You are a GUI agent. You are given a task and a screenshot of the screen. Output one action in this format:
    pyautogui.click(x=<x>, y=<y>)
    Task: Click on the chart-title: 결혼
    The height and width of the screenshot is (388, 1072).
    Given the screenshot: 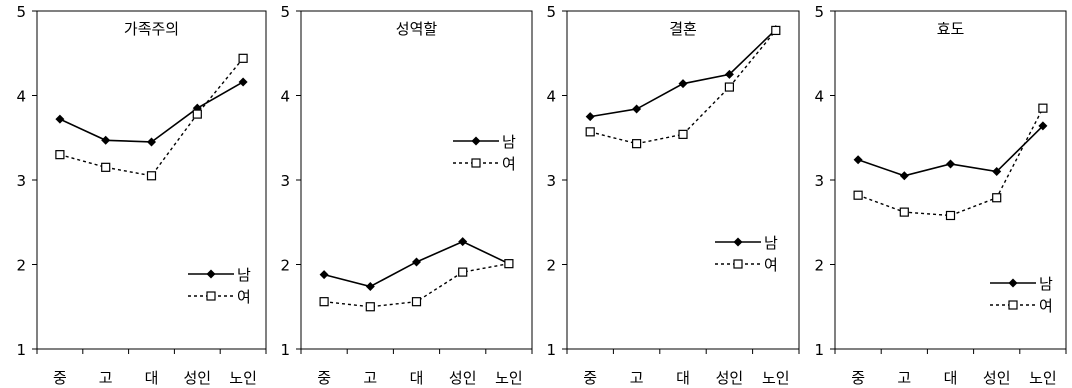 What is the action you would take?
    pyautogui.click(x=683, y=29)
    